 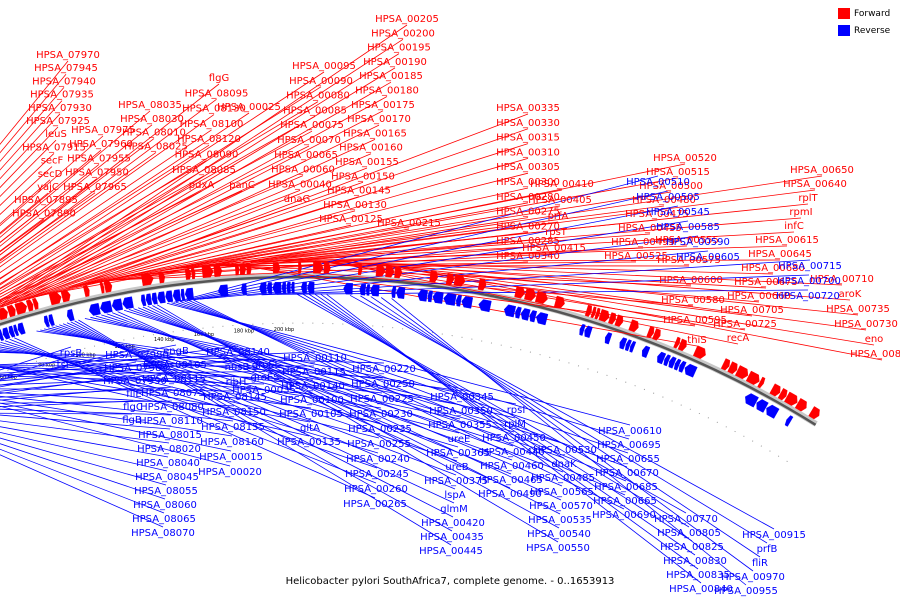 I want to click on reverse-swatch, so click(x=844, y=30).